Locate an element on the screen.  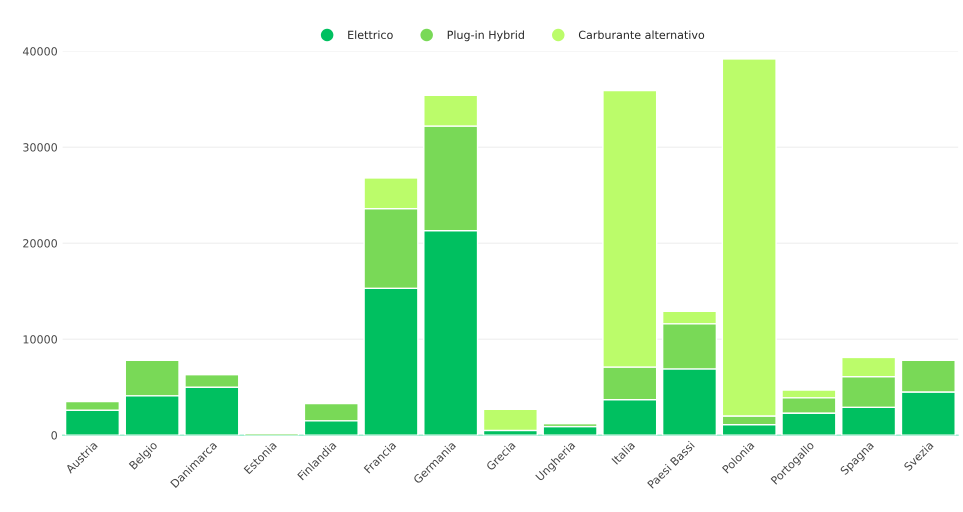
legend-label: Plug-in Hybrid is located at coordinates (486, 36).